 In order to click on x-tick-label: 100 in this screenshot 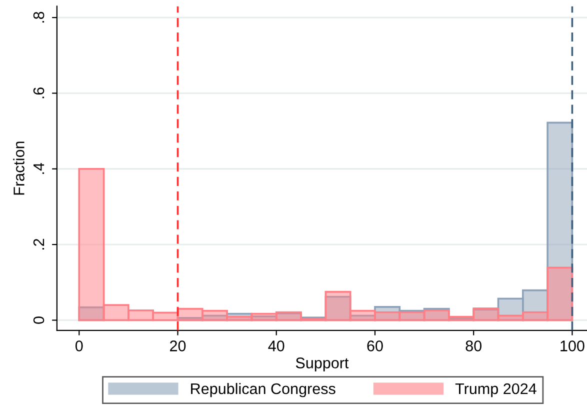, I will do `click(572, 346)`.